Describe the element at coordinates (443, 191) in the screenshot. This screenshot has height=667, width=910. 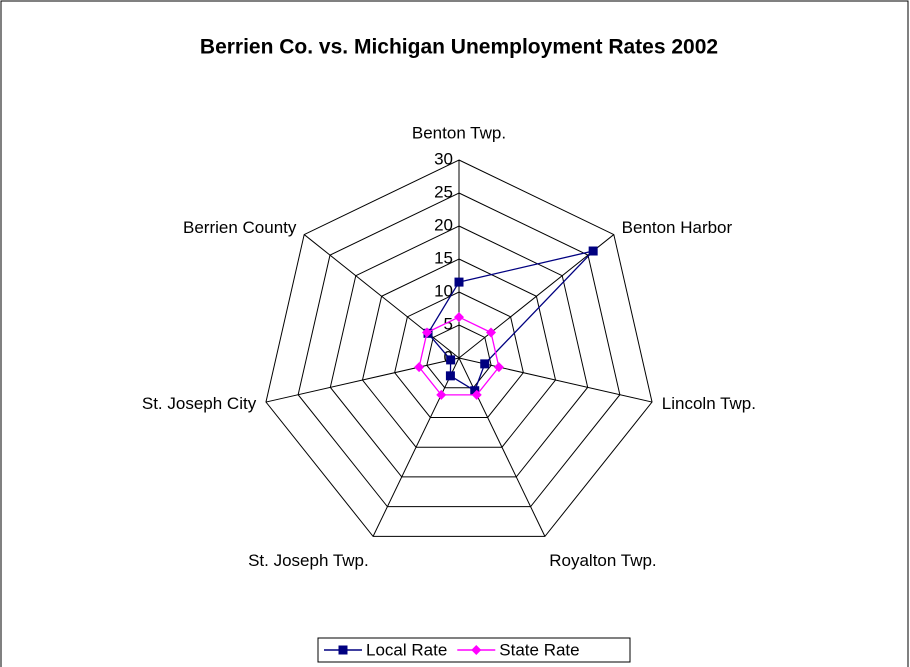
I see `r-tick-label: 25` at that location.